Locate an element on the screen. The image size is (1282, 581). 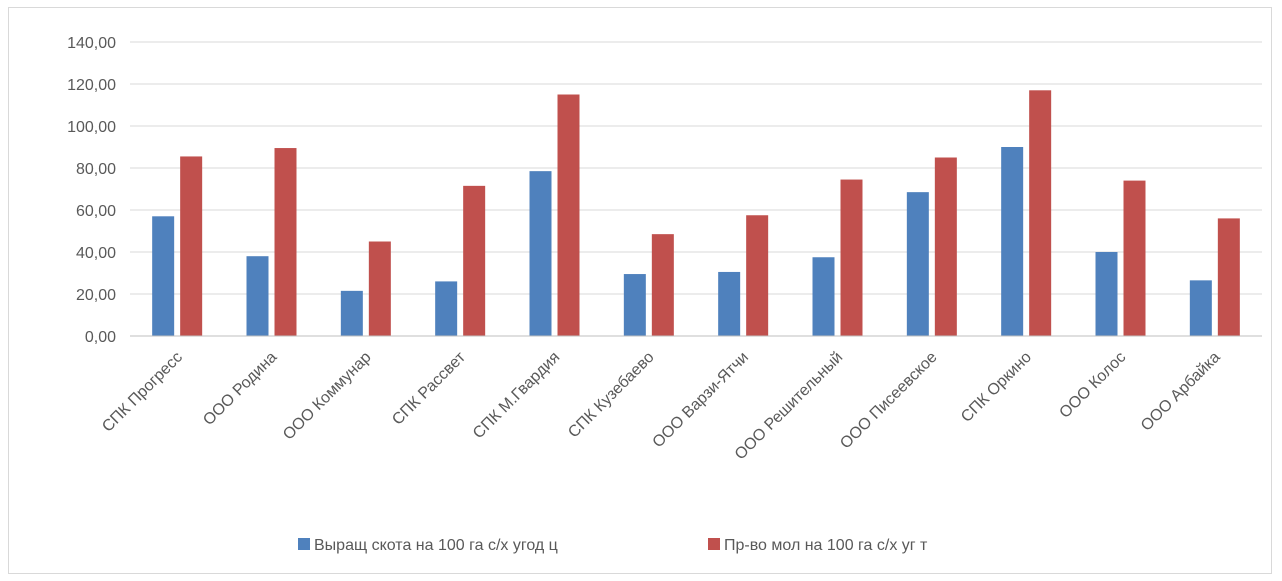
x-category-label: СПК М.Гвардия is located at coordinates (516, 395).